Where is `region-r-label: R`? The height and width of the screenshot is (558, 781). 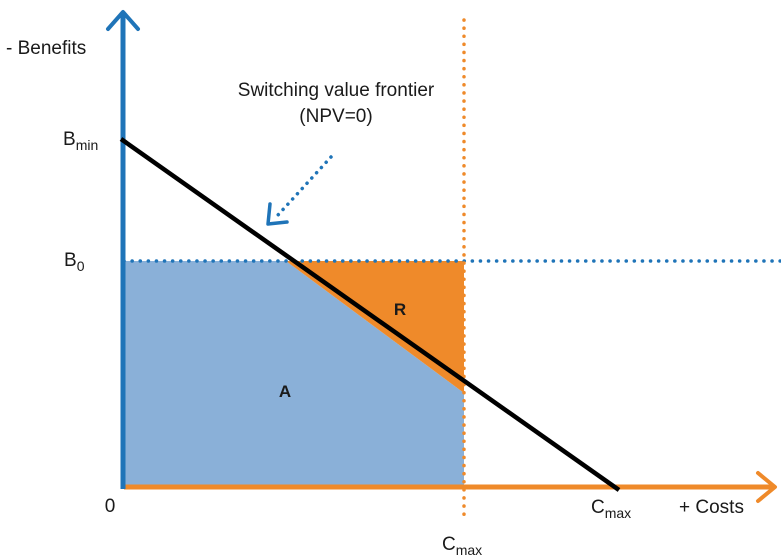
region-r-label: R is located at coordinates (400, 309).